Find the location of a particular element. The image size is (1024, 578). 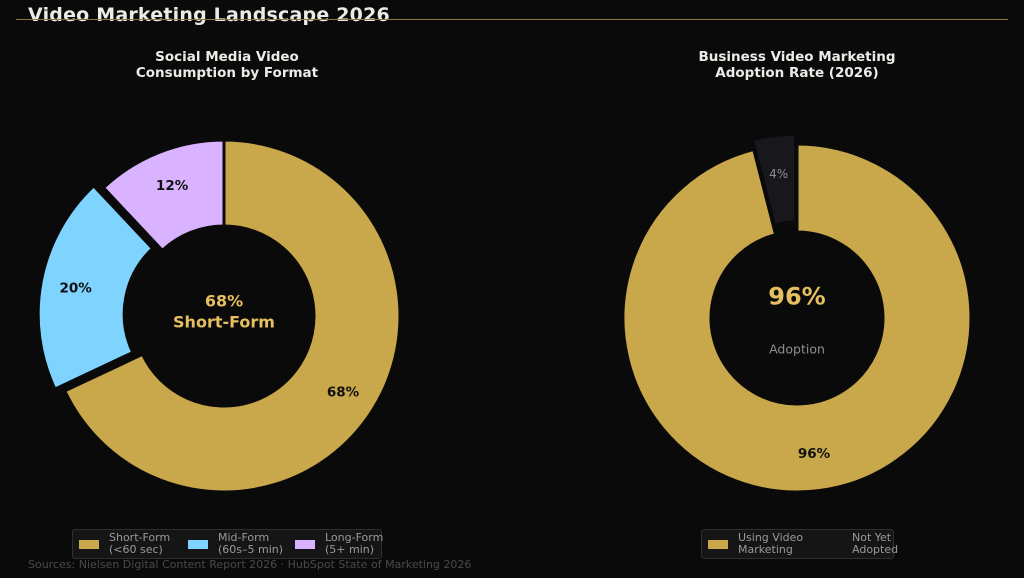

chart2-legend-item-not: Not Yet Adopted is located at coordinates (860, 544).